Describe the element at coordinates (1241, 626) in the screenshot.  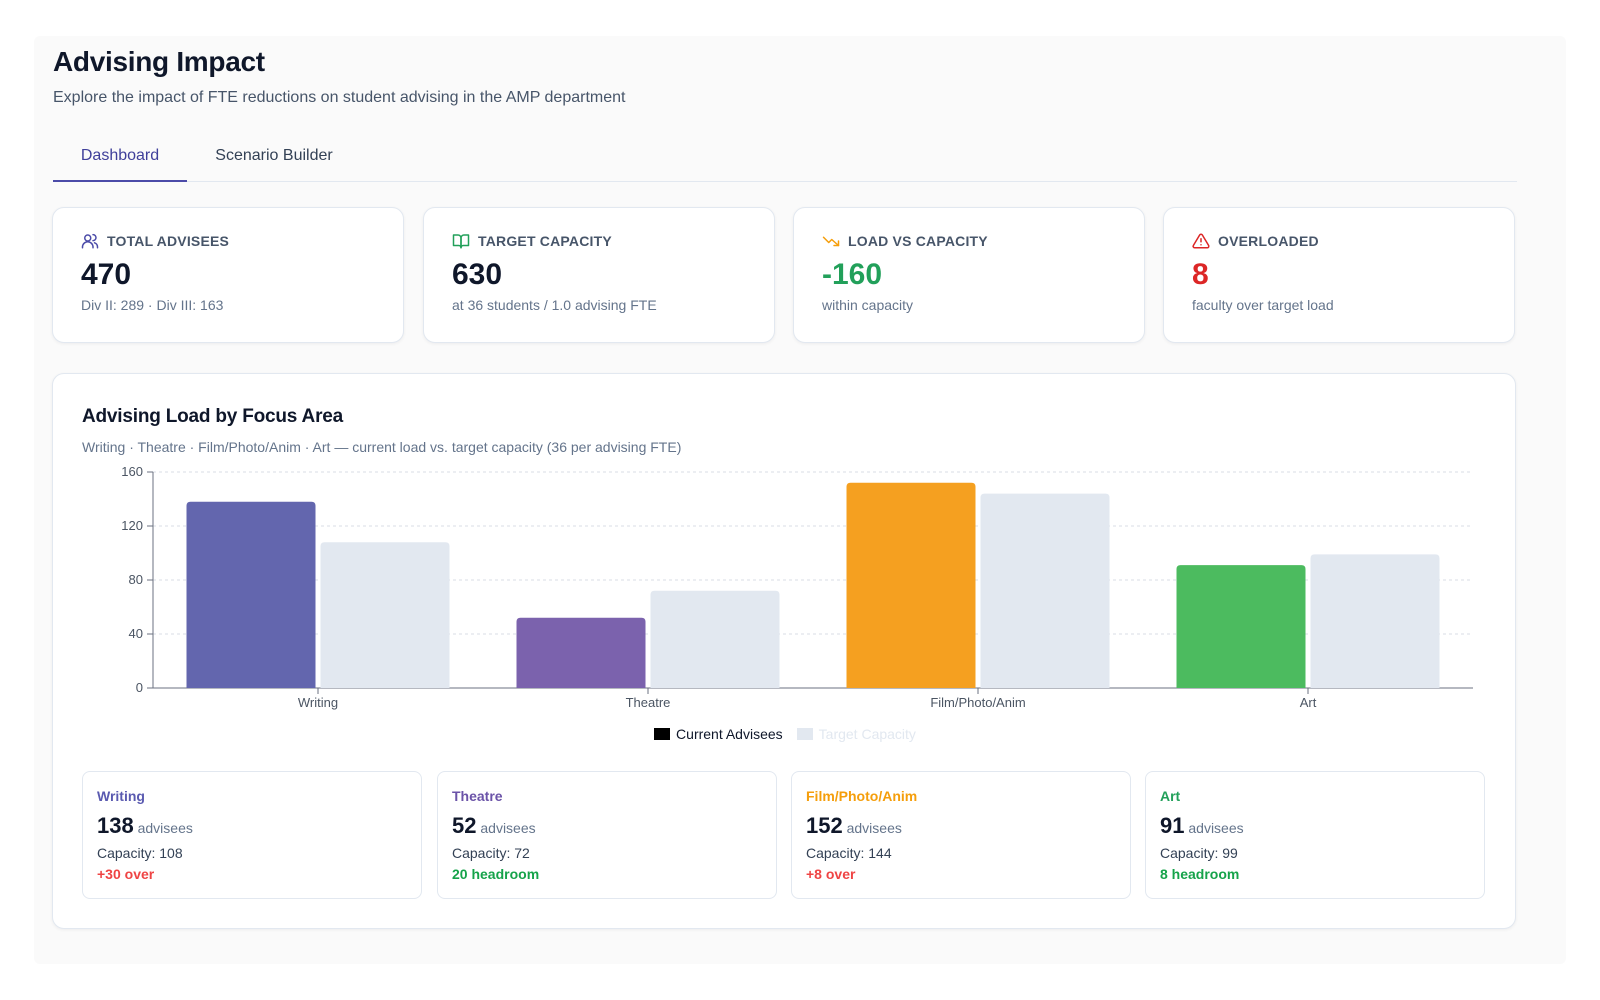
I see `bar-current-art` at that location.